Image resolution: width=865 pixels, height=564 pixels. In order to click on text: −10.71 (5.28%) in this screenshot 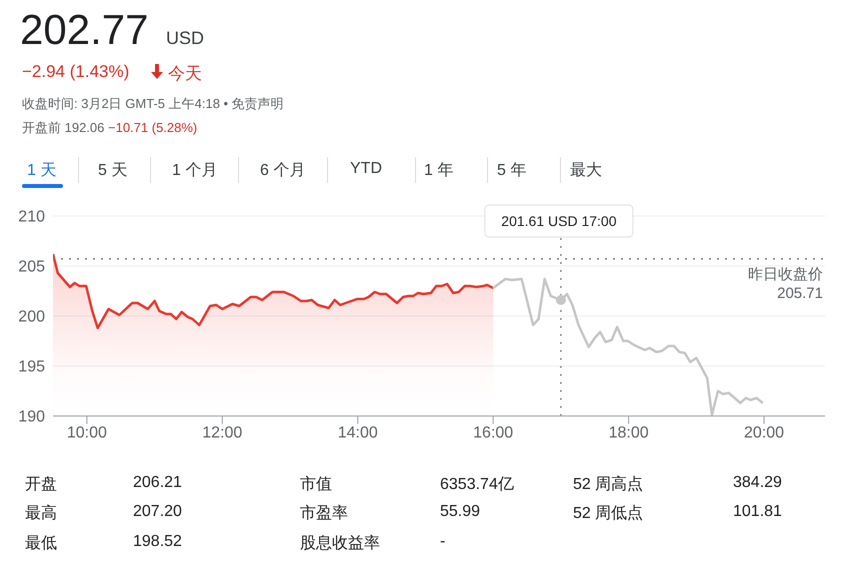, I will do `click(152, 127)`.